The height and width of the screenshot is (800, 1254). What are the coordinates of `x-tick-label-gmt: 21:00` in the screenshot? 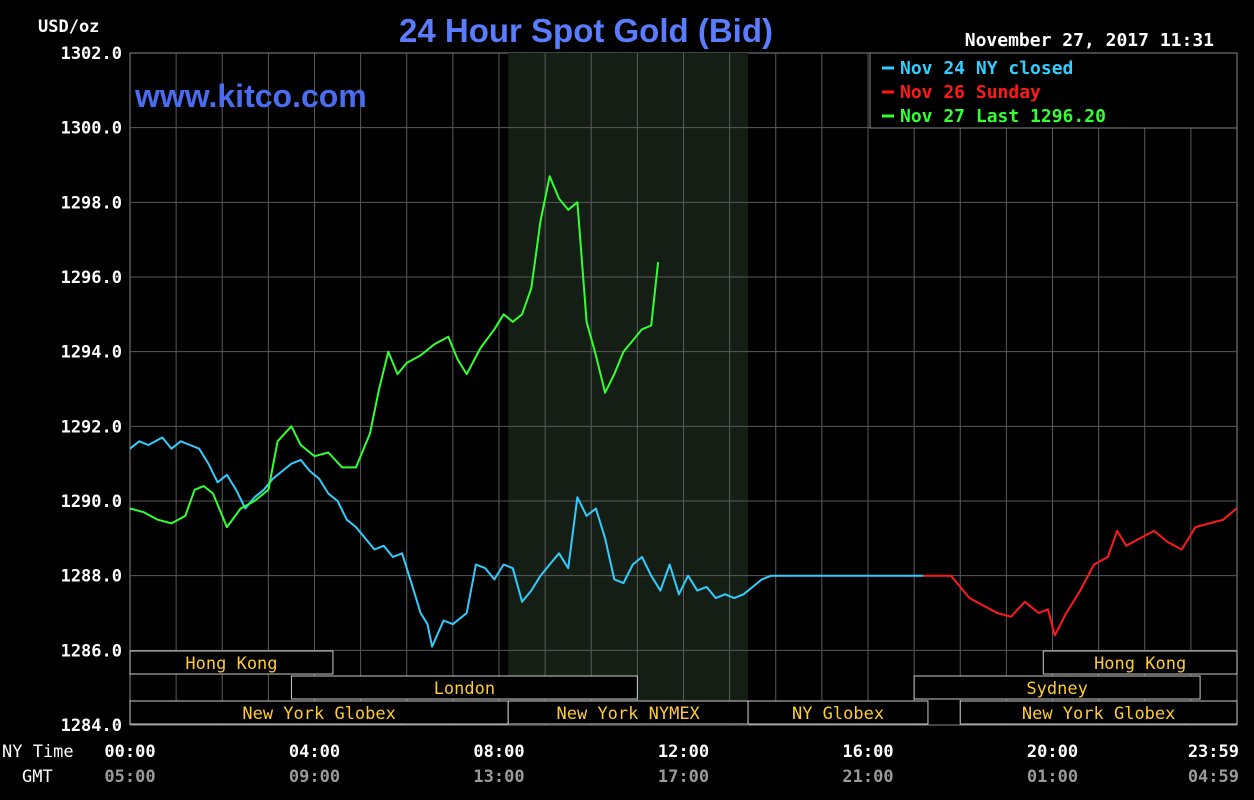 It's located at (867, 777).